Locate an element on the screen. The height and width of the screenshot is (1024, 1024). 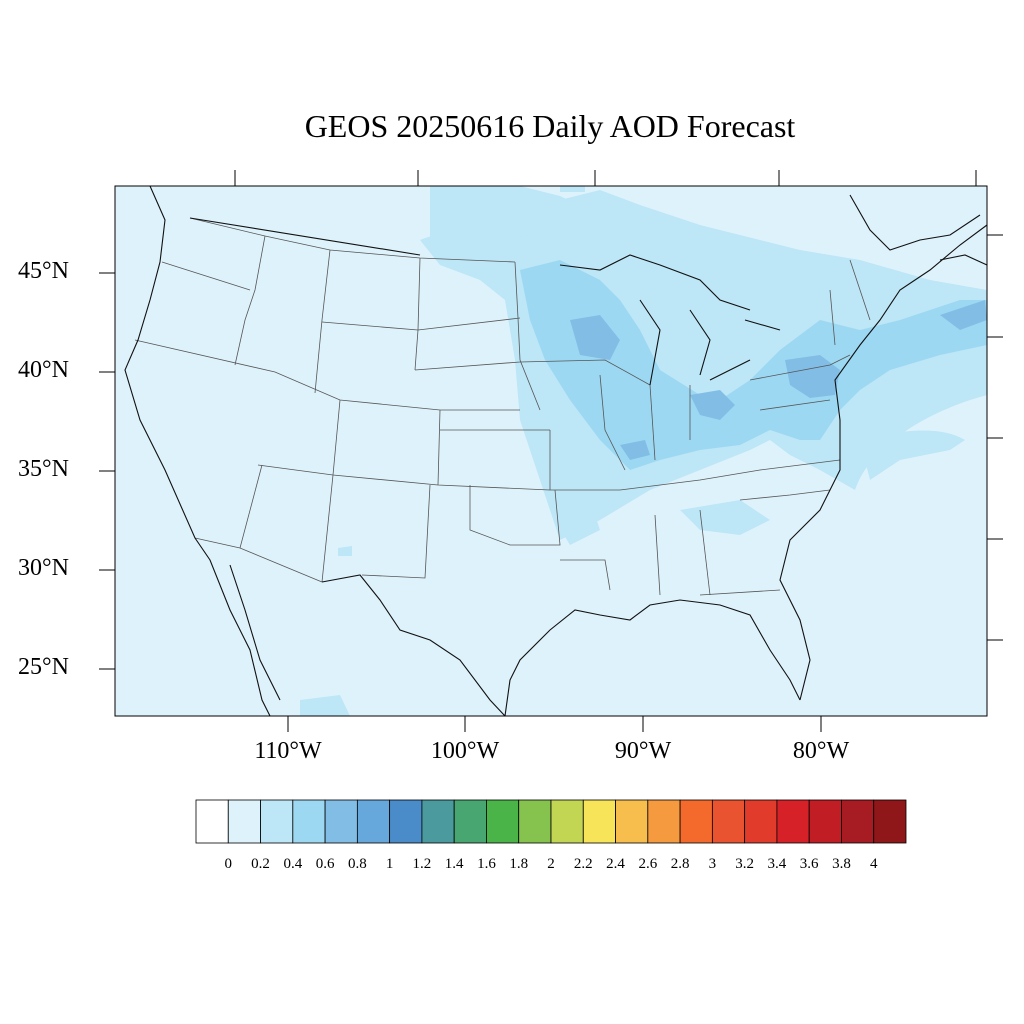
colorbar-tick-label: 1.4 is located at coordinates (454, 864).